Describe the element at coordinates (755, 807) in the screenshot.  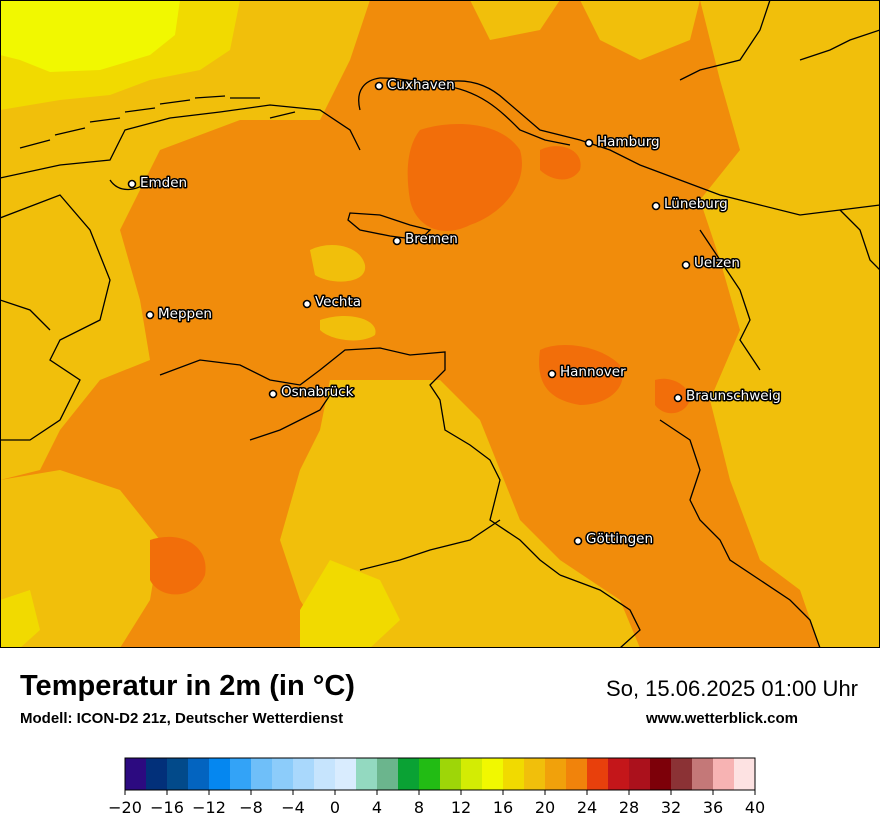
I see `colorbar-tick-label: 40` at that location.